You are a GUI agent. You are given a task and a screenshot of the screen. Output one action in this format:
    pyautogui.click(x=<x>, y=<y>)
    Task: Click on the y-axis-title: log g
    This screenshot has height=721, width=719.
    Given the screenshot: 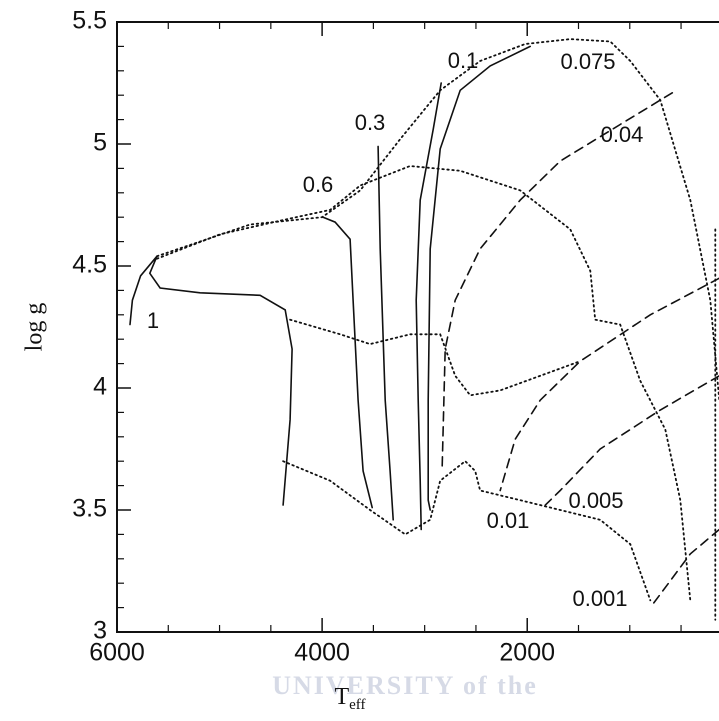 What is the action you would take?
    pyautogui.click(x=35, y=327)
    